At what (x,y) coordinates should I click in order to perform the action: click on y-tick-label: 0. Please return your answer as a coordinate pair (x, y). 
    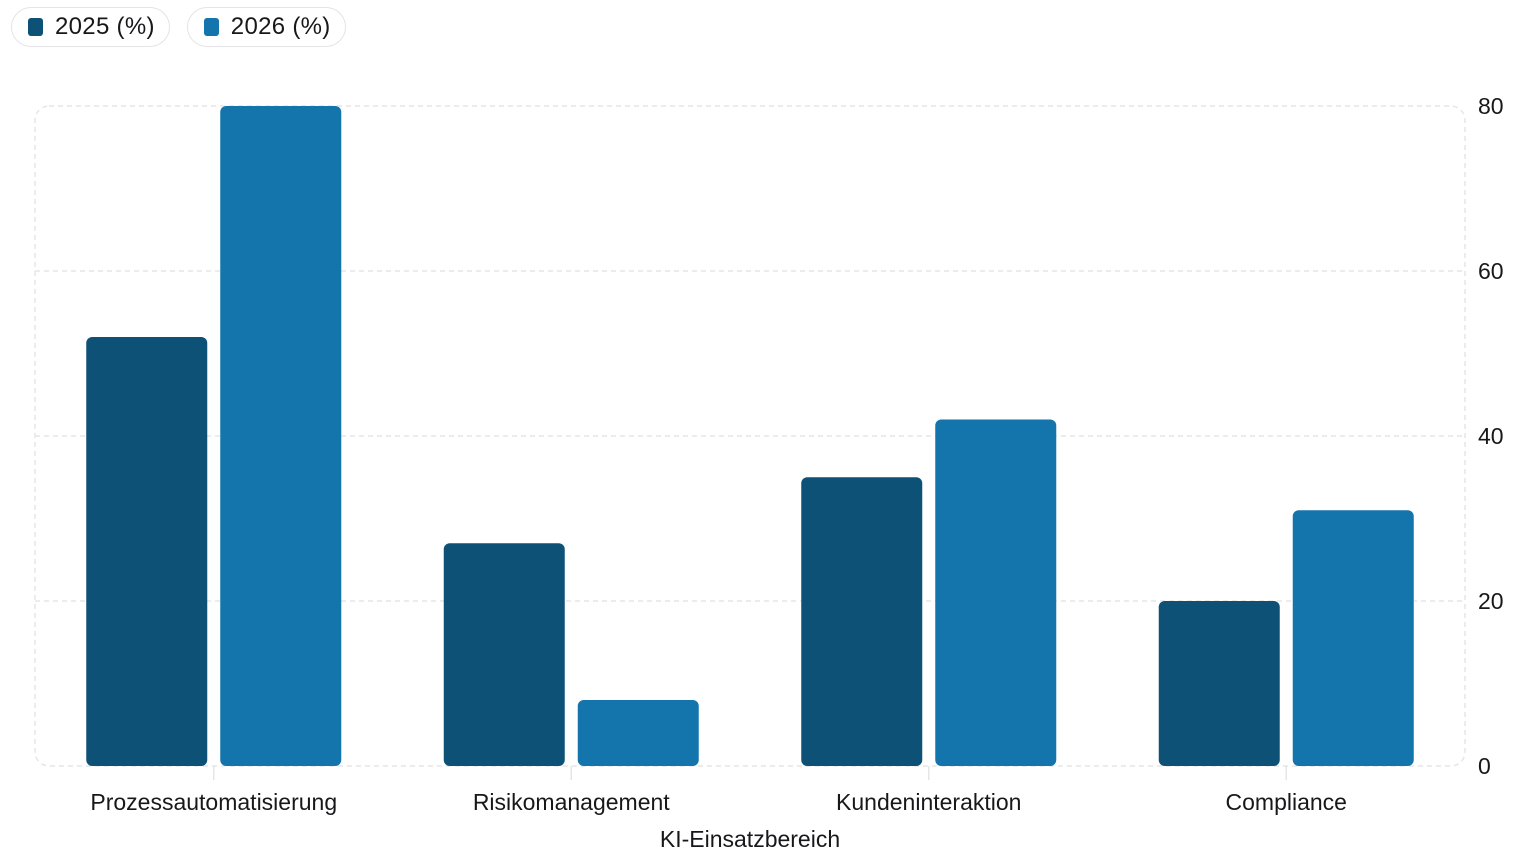
    Looking at the image, I should click on (1484, 766).